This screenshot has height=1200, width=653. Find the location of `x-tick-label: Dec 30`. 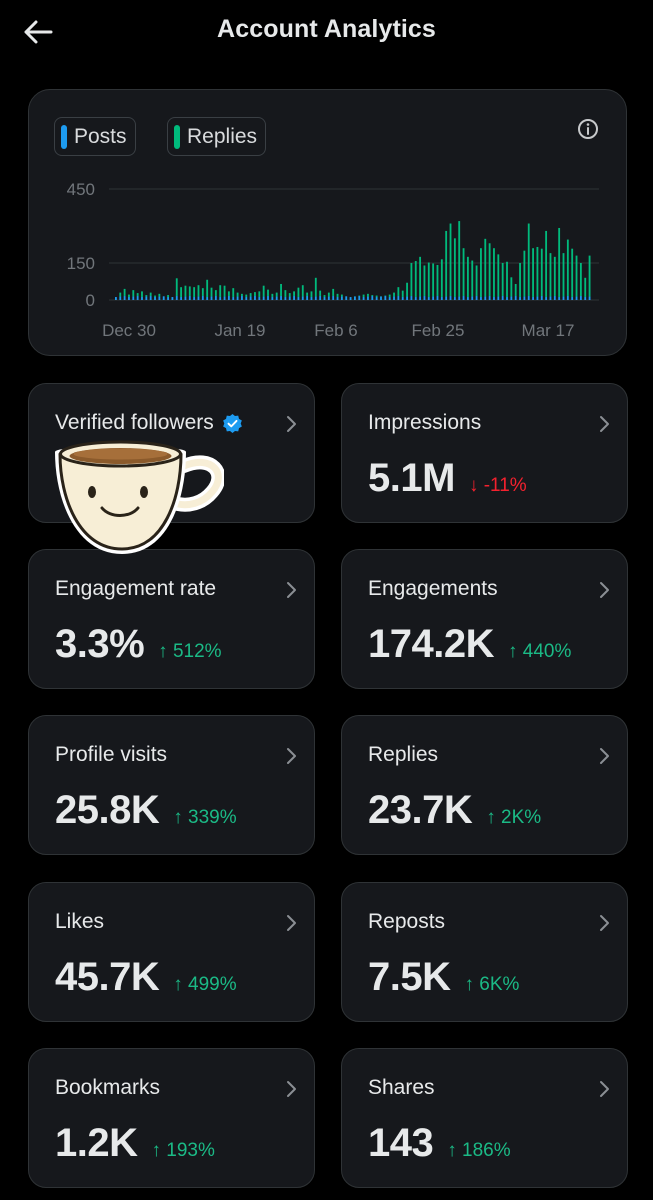

x-tick-label: Dec 30 is located at coordinates (129, 330).